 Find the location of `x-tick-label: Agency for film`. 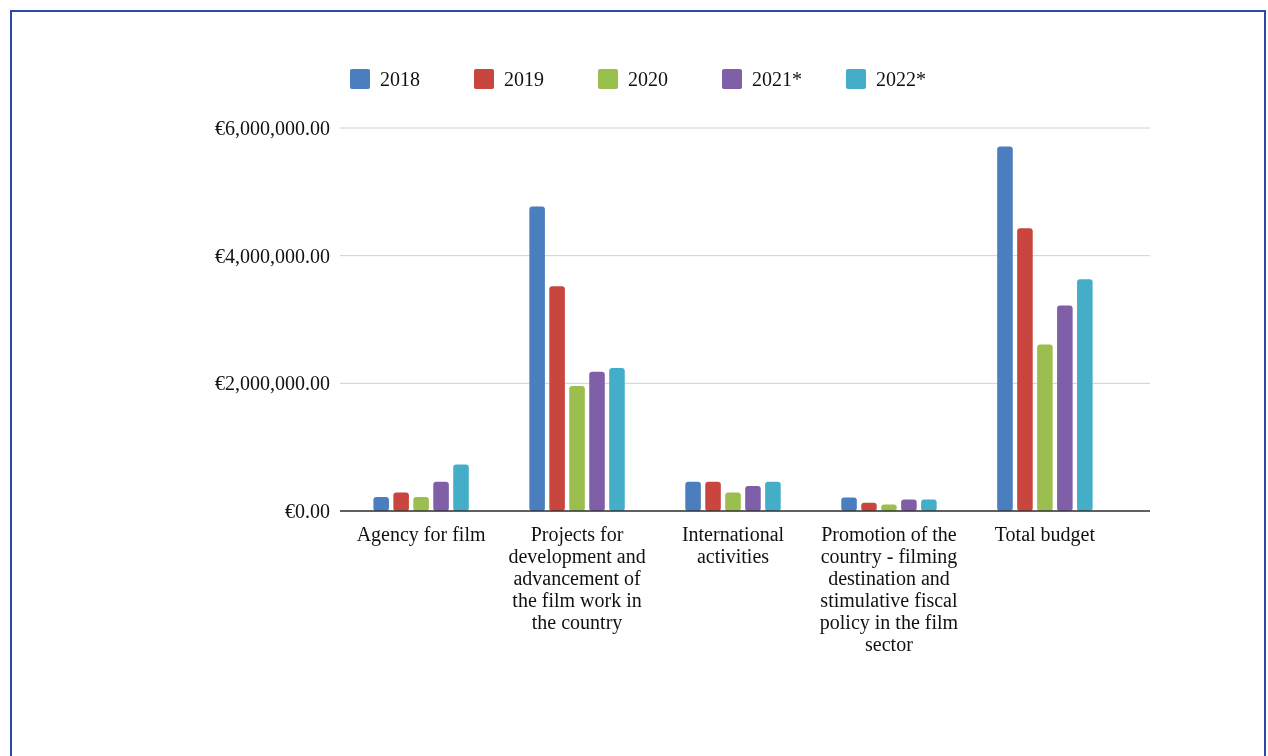

x-tick-label: Agency for film is located at coordinates (421, 534).